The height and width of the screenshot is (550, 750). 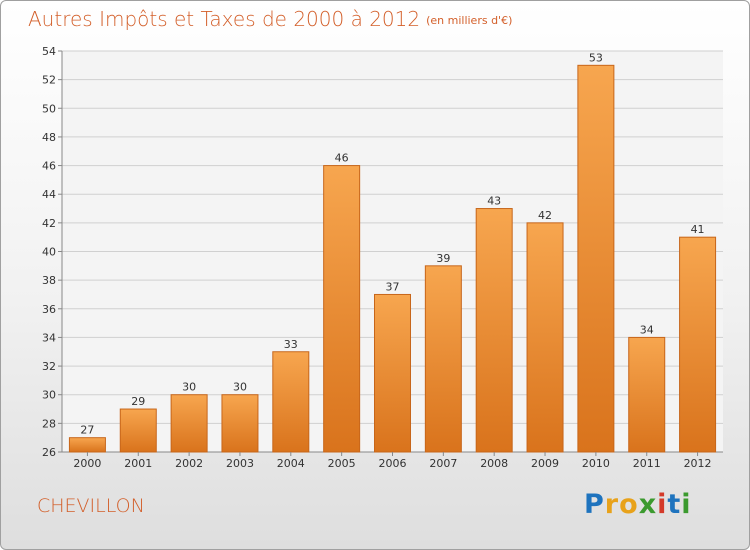 I want to click on bar-value-label: 46, so click(x=342, y=158).